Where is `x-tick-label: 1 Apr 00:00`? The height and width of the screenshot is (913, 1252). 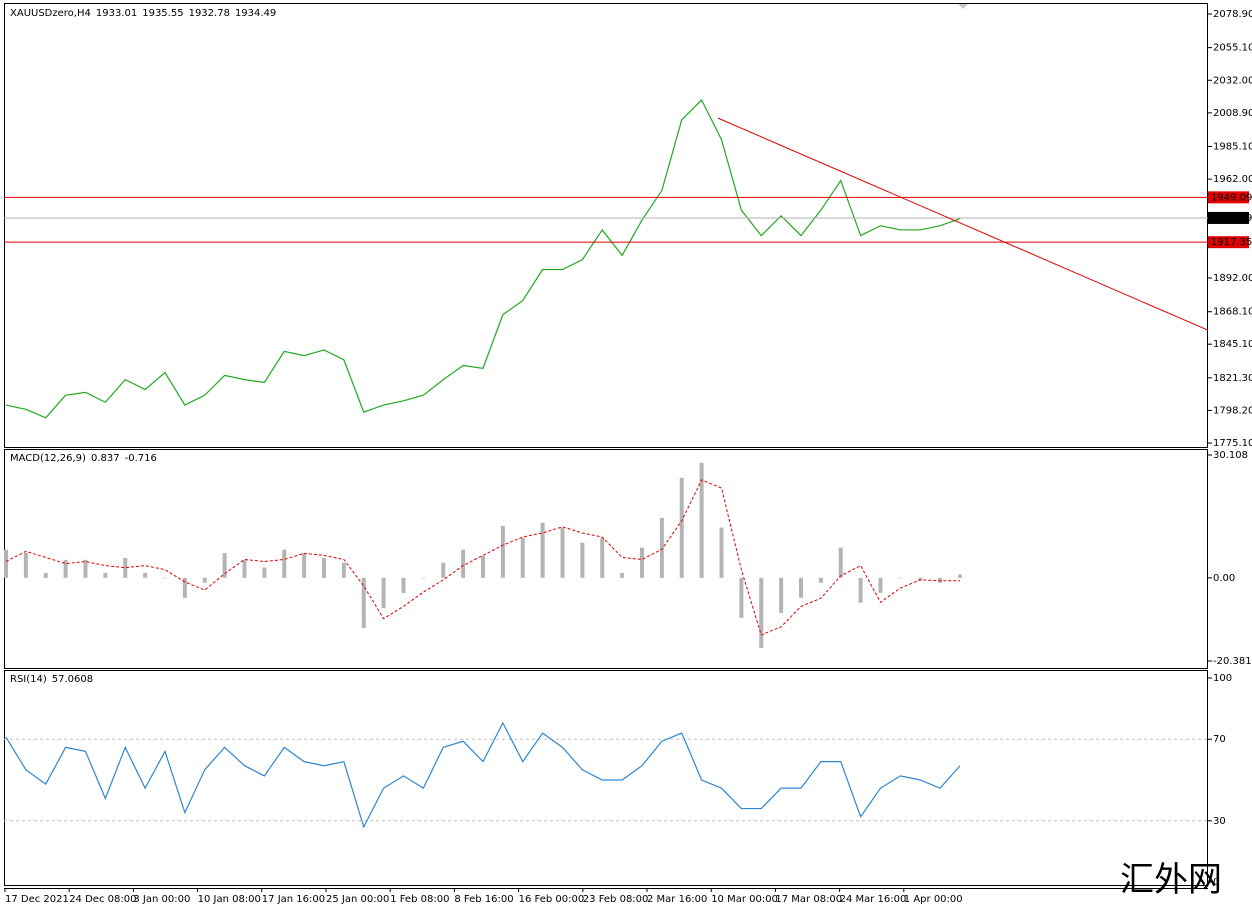
x-tick-label: 1 Apr 00:00 is located at coordinates (933, 899).